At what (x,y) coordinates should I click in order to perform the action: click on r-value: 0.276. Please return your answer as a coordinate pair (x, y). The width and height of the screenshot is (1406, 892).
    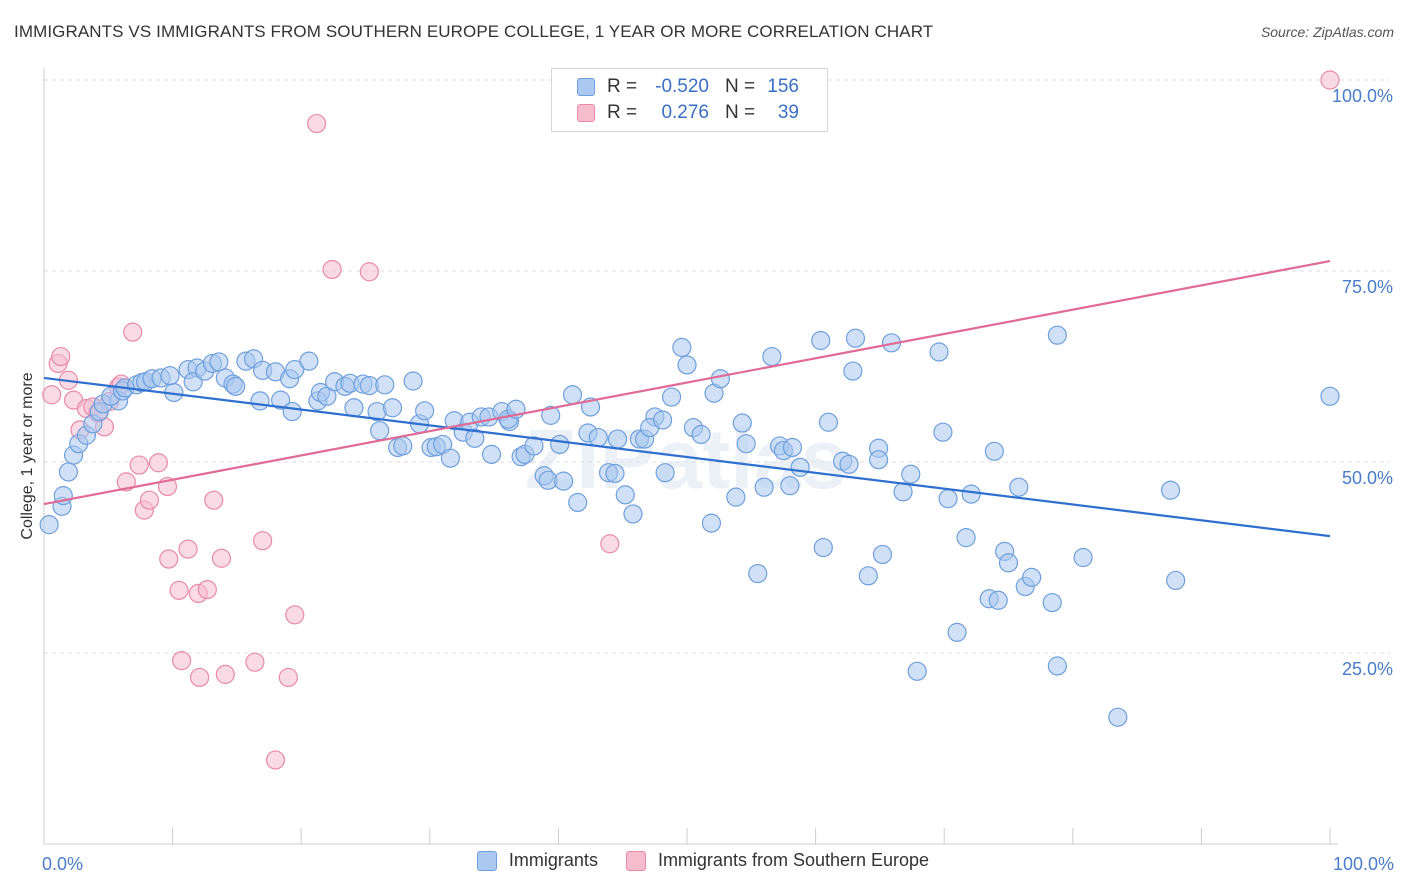
    Looking at the image, I should click on (685, 112).